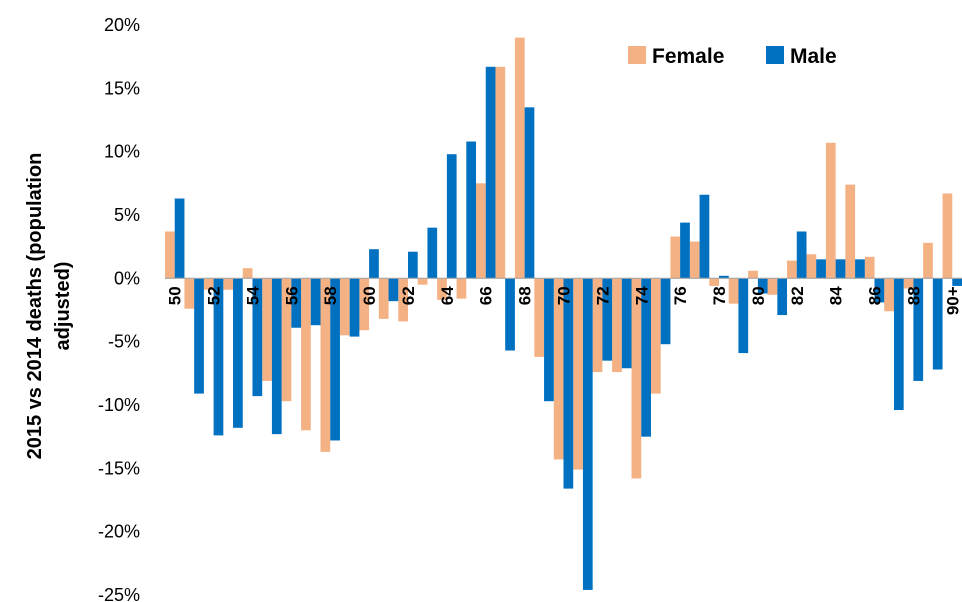  What do you see at coordinates (119, 405) in the screenshot?
I see `y-tick-label: -10%` at bounding box center [119, 405].